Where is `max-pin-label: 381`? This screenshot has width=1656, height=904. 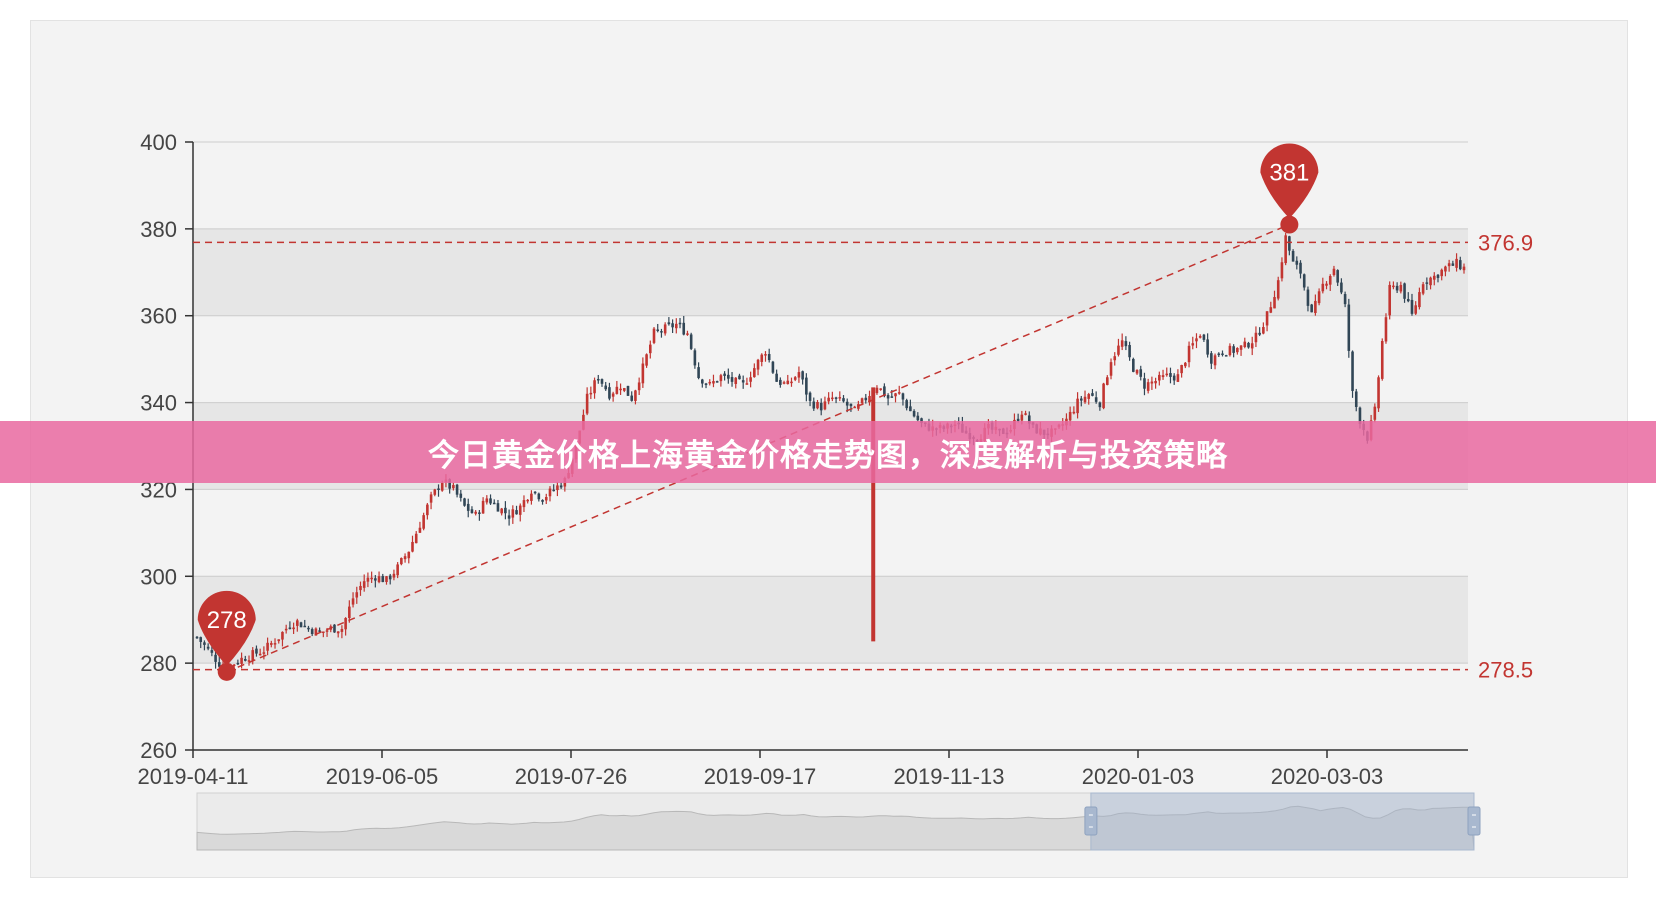
max-pin-label: 381 is located at coordinates (1289, 173).